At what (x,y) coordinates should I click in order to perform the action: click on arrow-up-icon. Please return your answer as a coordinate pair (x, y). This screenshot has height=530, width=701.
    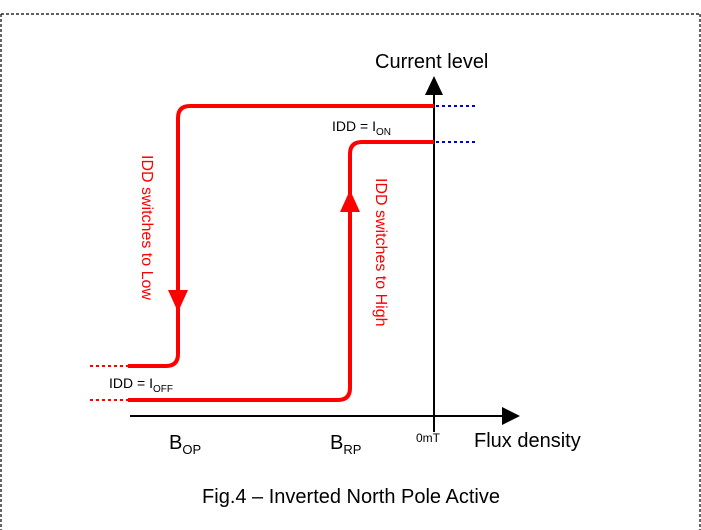
    Looking at the image, I should click on (350, 201).